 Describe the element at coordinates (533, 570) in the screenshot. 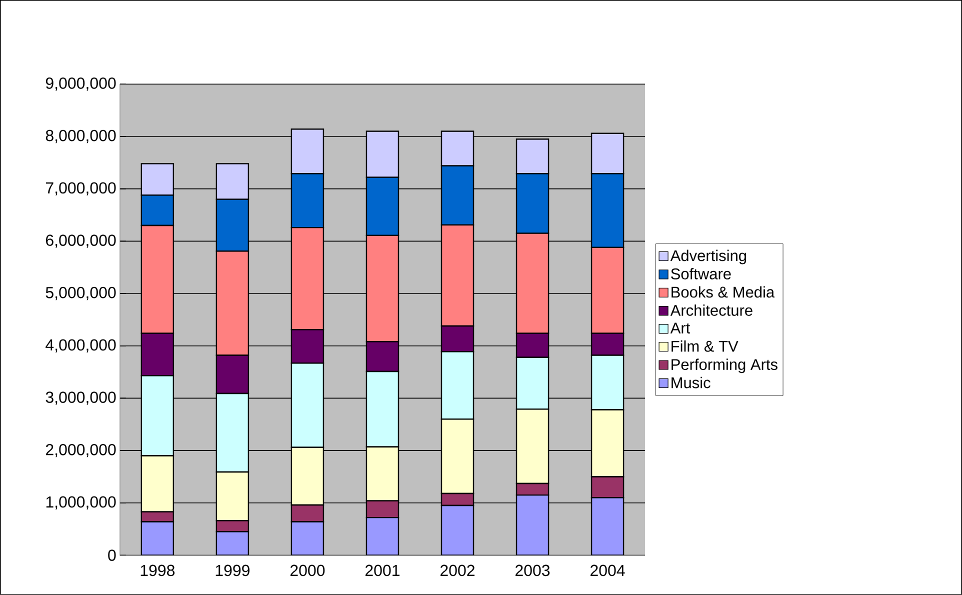

I see `x-tick-label: 2003` at that location.